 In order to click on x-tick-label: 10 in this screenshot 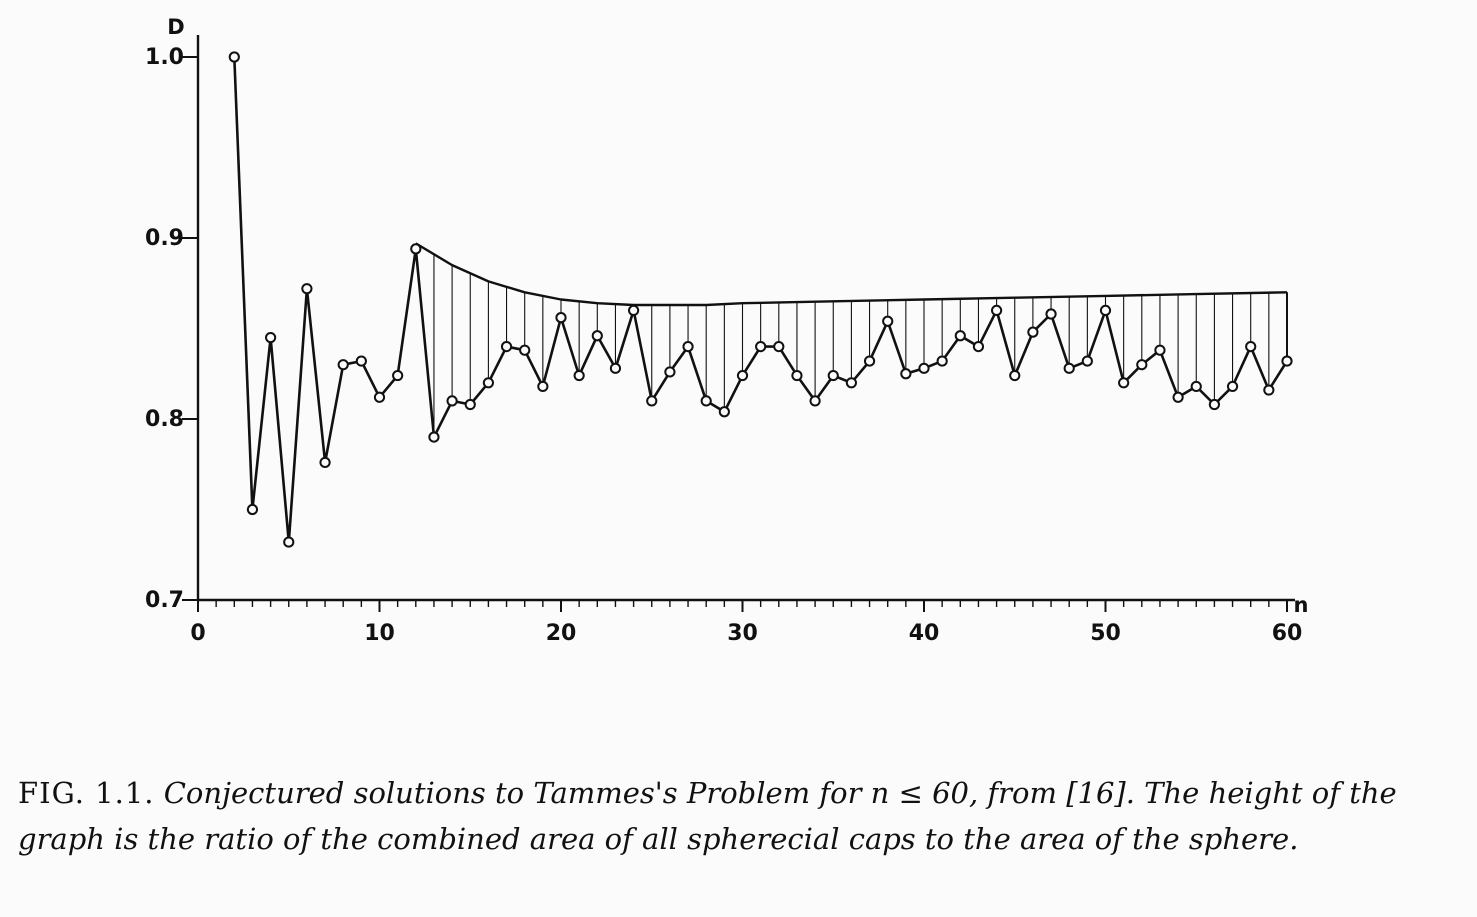, I will do `click(379, 633)`.